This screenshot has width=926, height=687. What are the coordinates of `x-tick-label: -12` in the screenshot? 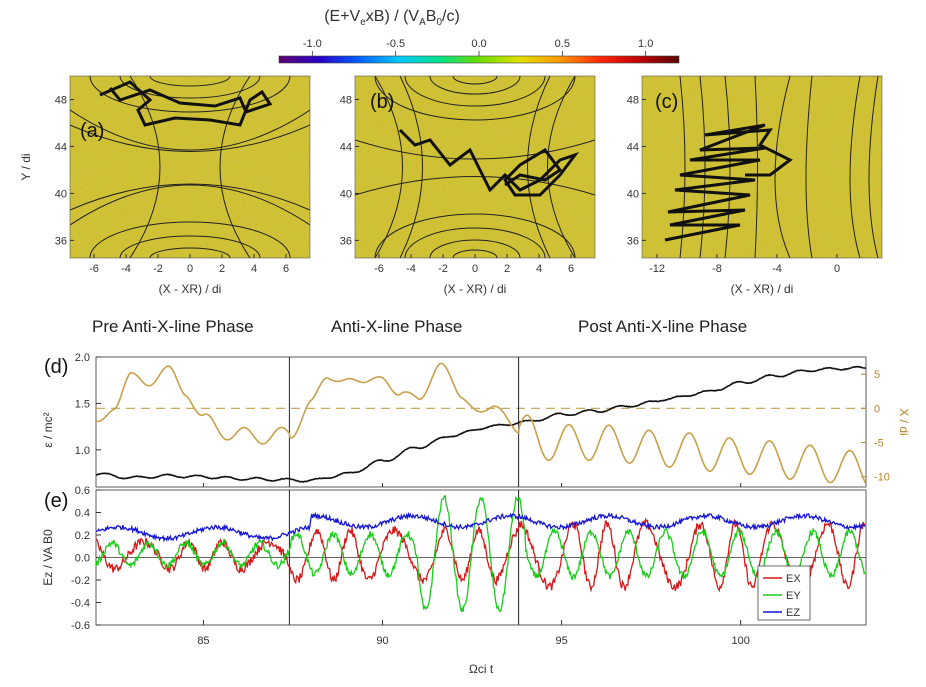 It's located at (657, 269).